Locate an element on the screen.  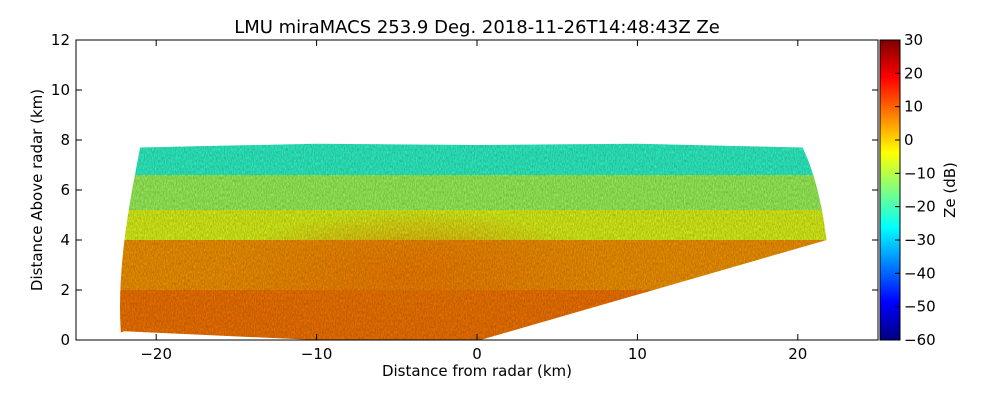
colorbar-tick-label: −50 is located at coordinates (920, 307).